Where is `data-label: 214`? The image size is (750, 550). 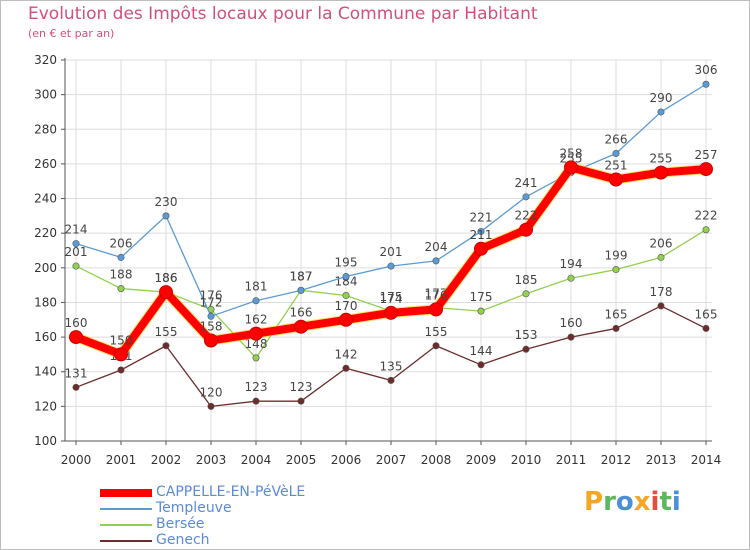 data-label: 214 is located at coordinates (76, 230).